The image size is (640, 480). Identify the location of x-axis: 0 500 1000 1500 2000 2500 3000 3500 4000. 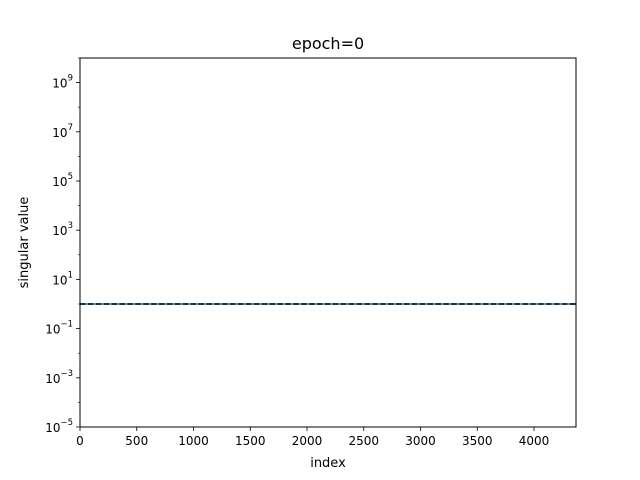
(312, 437).